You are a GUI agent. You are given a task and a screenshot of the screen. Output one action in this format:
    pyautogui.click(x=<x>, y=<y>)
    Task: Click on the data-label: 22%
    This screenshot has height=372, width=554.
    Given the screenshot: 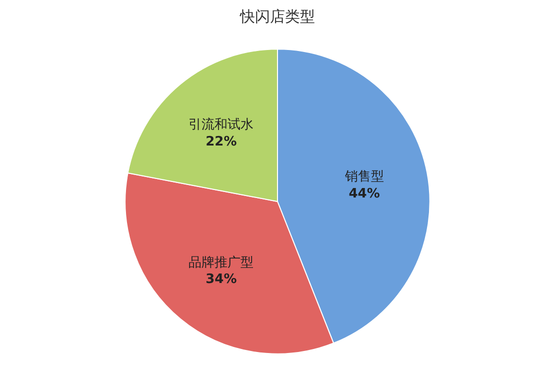 What is the action you would take?
    pyautogui.click(x=221, y=142)
    